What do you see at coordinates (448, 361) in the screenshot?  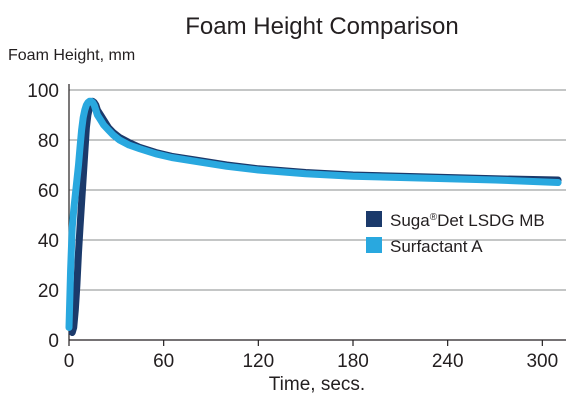 I see `x-tick-label-240: 240` at bounding box center [448, 361].